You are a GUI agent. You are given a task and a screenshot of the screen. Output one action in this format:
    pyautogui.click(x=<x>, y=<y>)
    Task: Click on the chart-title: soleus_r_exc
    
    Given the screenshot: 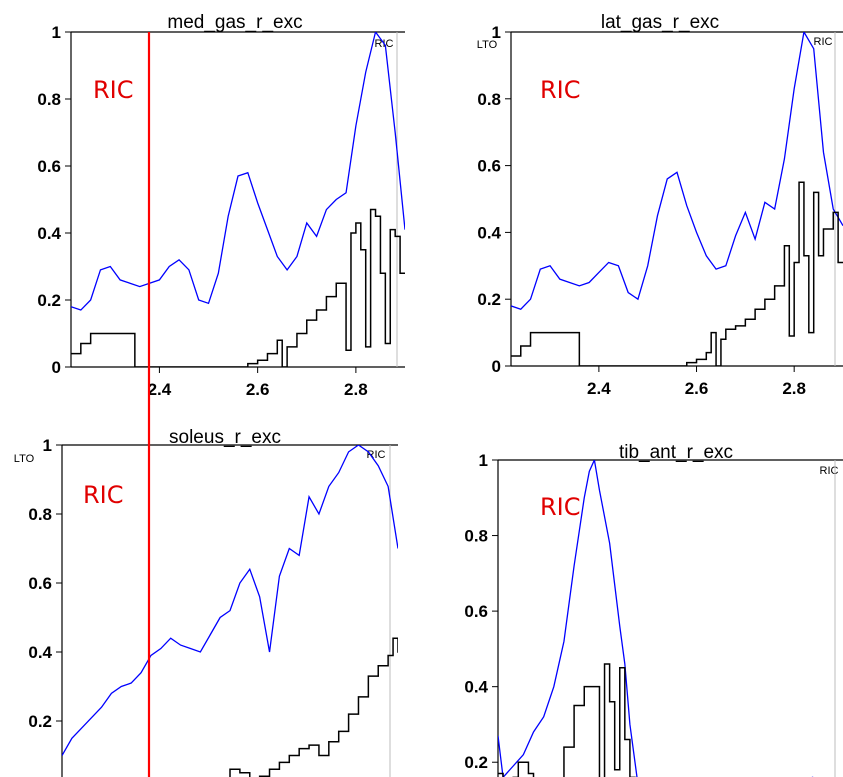 What is the action you would take?
    pyautogui.click(x=225, y=437)
    